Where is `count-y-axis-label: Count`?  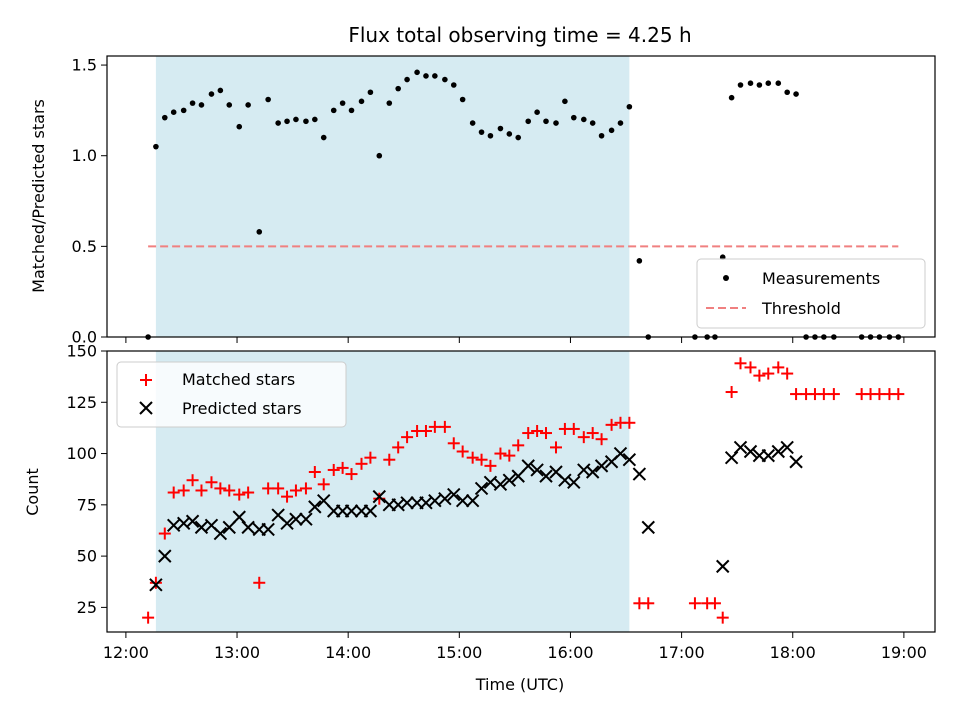
count-y-axis-label: Count is located at coordinates (32, 492).